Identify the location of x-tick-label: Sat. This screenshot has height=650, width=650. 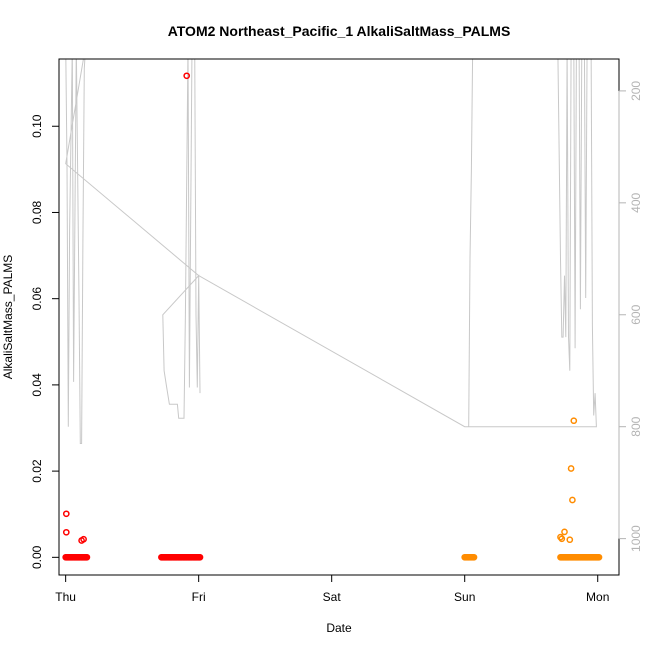
(332, 597).